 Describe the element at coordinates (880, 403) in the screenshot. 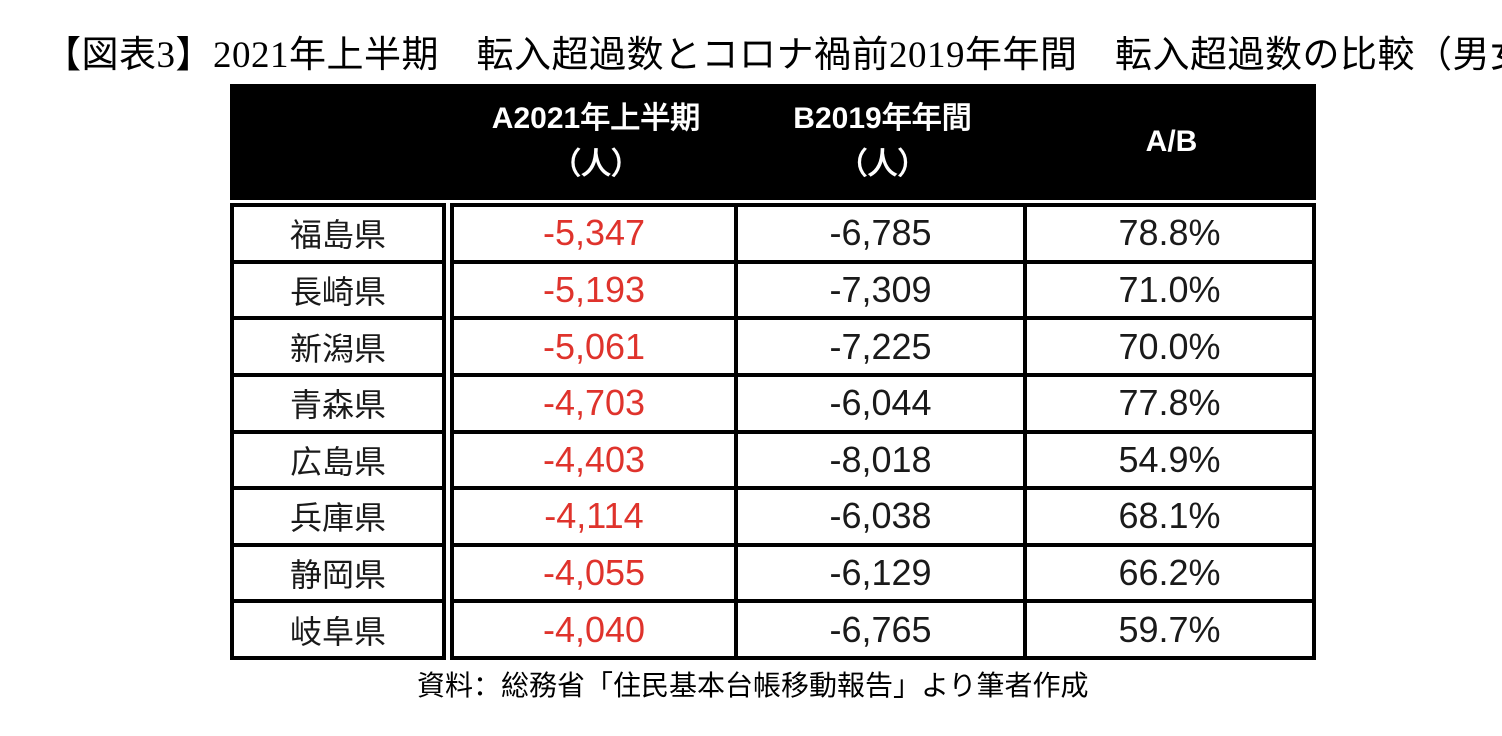

I see `value-b-2019: -6,044` at that location.